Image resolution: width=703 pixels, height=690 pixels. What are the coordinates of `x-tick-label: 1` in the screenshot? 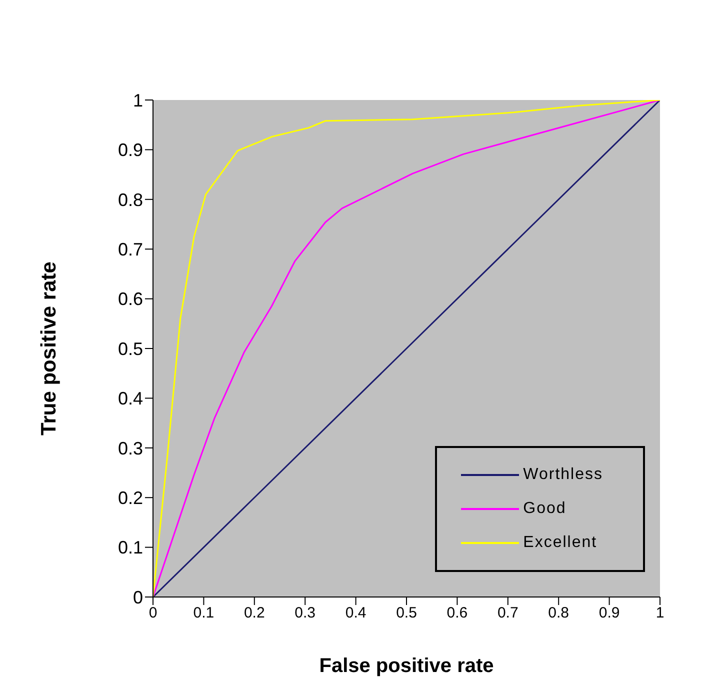 It's located at (660, 613).